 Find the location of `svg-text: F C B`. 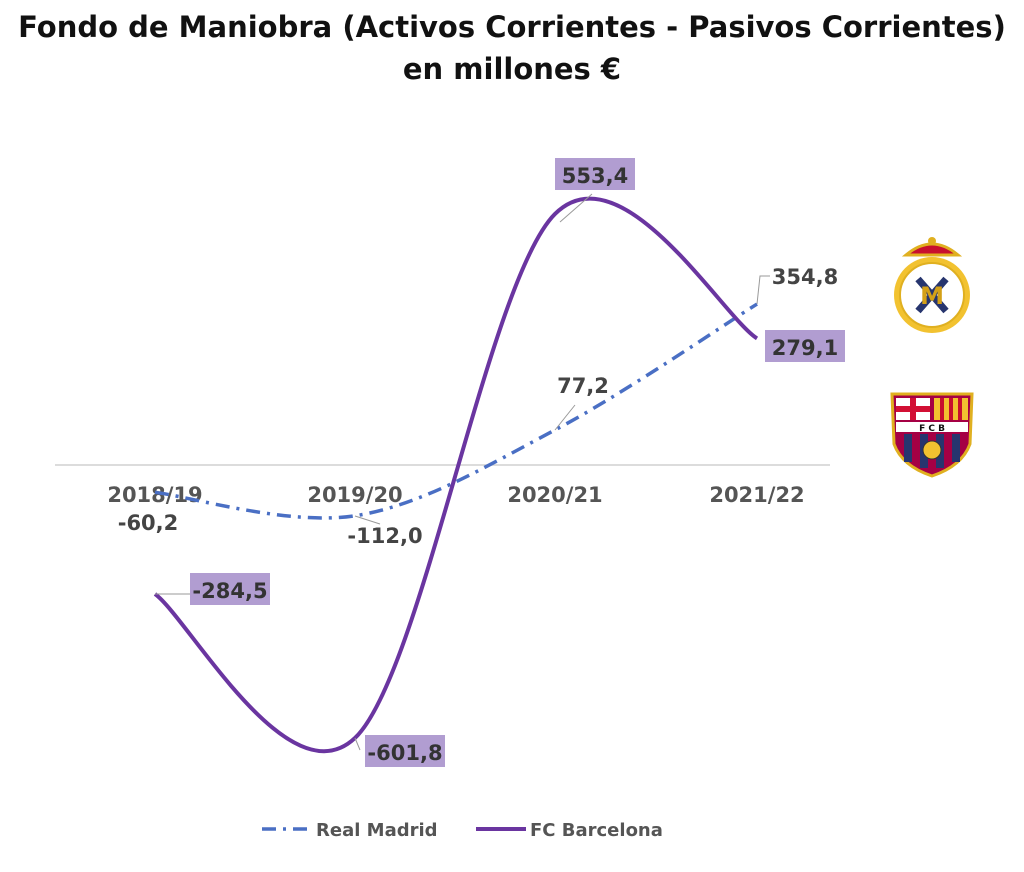

svg-text: F C B is located at coordinates (932, 429).